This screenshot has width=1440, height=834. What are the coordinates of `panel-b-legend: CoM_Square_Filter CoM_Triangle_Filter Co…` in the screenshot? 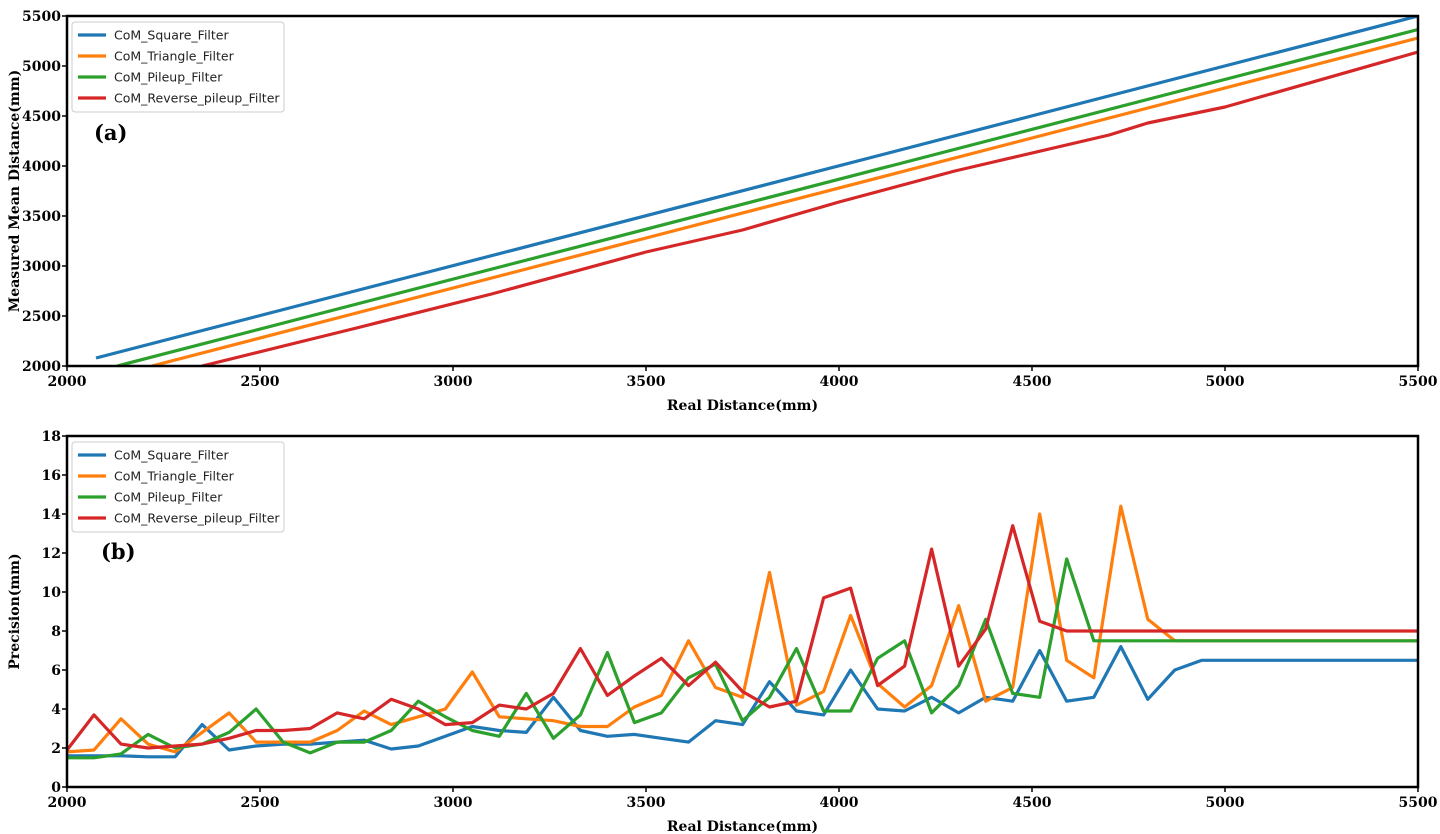 It's located at (178, 487).